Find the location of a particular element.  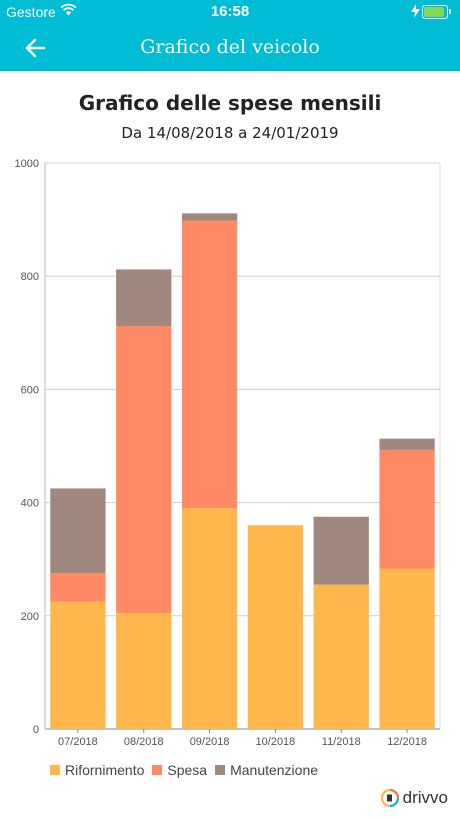

y-tick-label: 200 is located at coordinates (30, 617).